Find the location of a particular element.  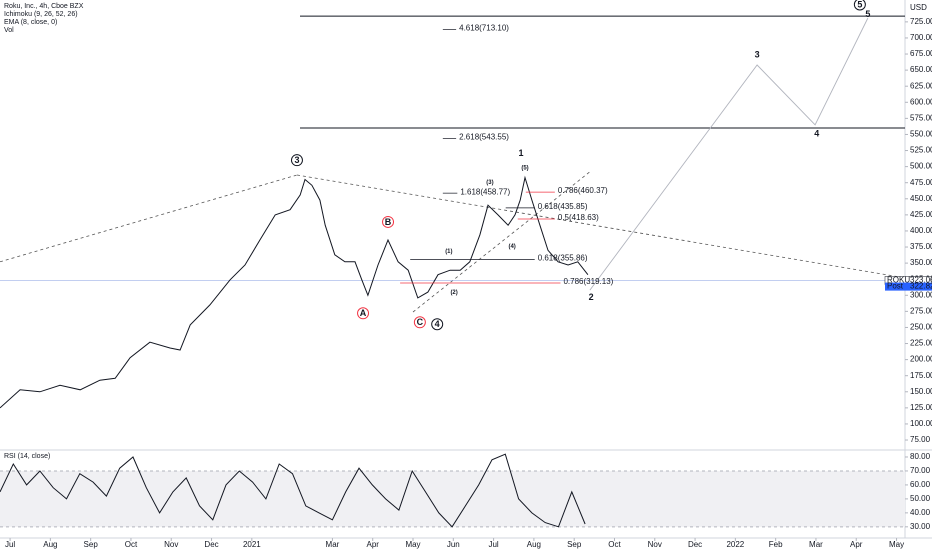

y-tick-label: 700.00 is located at coordinates (921, 37).